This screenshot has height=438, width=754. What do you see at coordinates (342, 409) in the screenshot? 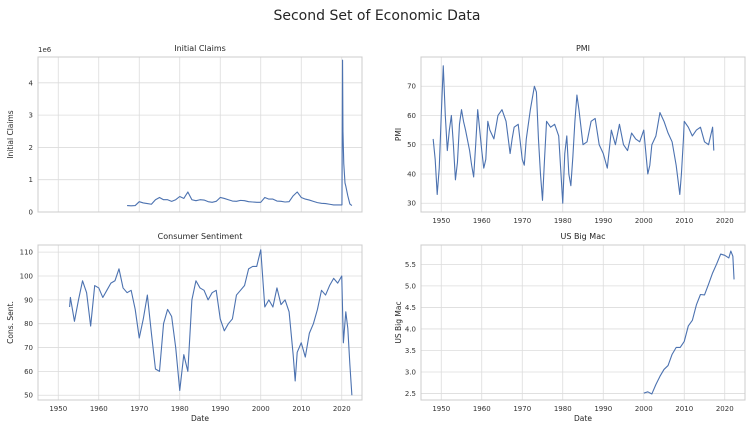
I see `consumer-sentiment-x-tick-label: 2020` at bounding box center [342, 409].